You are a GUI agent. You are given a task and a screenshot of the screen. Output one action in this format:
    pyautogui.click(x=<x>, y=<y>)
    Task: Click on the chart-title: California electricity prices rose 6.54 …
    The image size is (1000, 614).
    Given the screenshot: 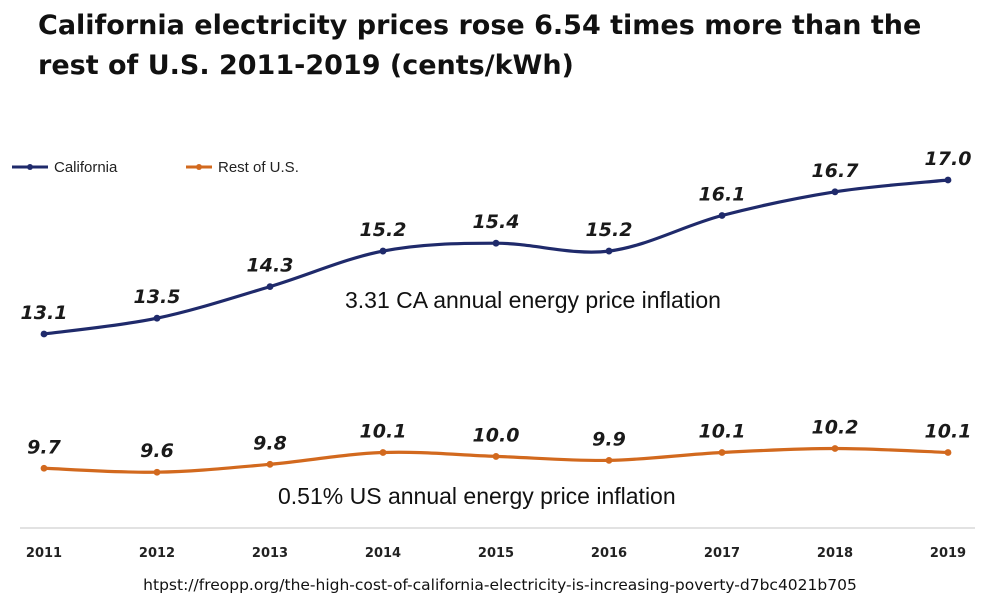 What is the action you would take?
    pyautogui.click(x=480, y=45)
    